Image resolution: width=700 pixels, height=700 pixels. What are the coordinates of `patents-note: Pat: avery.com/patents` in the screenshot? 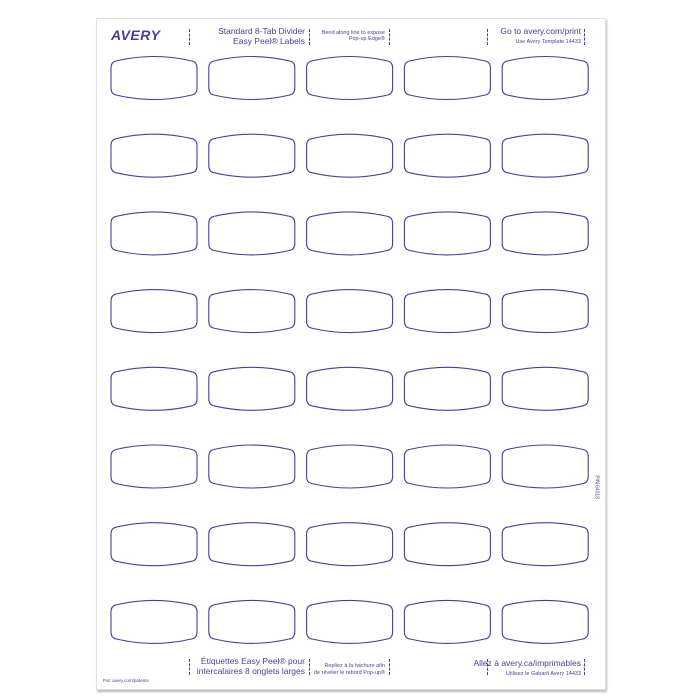 It's located at (126, 680).